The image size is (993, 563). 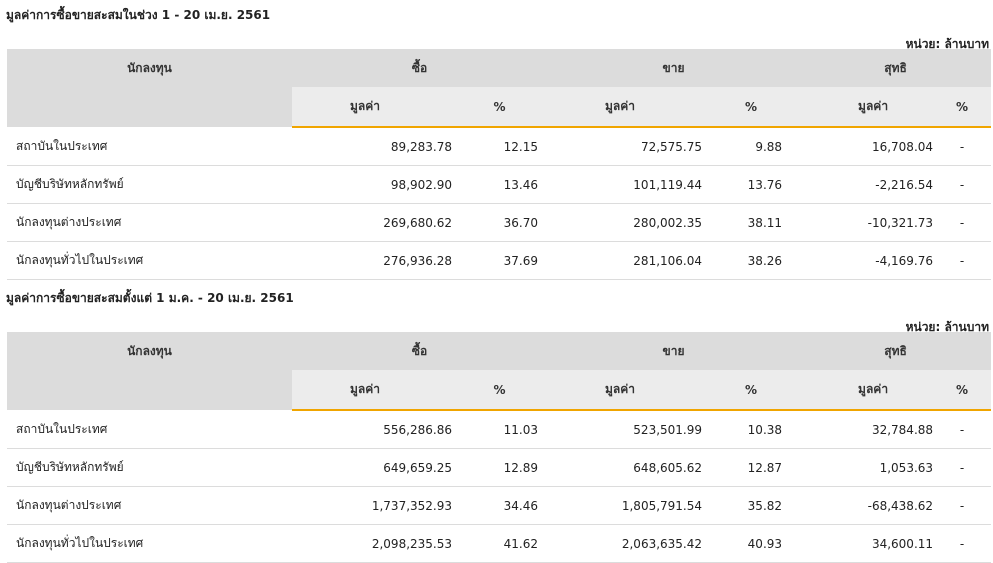 I want to click on sell-value: 523,501.99, so click(x=625, y=429).